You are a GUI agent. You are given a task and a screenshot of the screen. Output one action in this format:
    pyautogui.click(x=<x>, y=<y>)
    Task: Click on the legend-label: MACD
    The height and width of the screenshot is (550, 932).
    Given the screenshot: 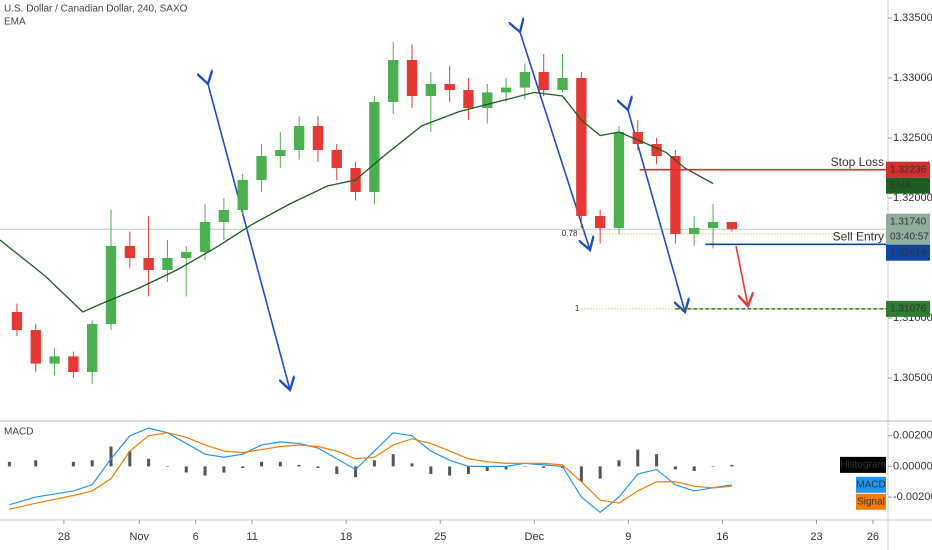 What is the action you would take?
    pyautogui.click(x=870, y=484)
    